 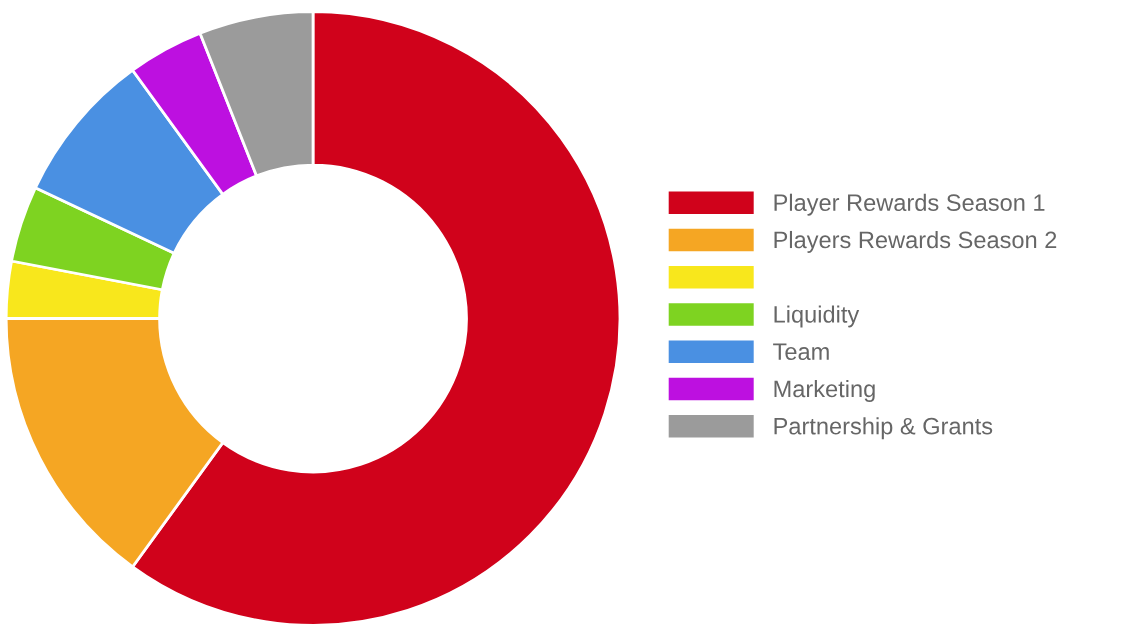 What do you see at coordinates (817, 316) in the screenshot?
I see `legend-label: Liquidity` at bounding box center [817, 316].